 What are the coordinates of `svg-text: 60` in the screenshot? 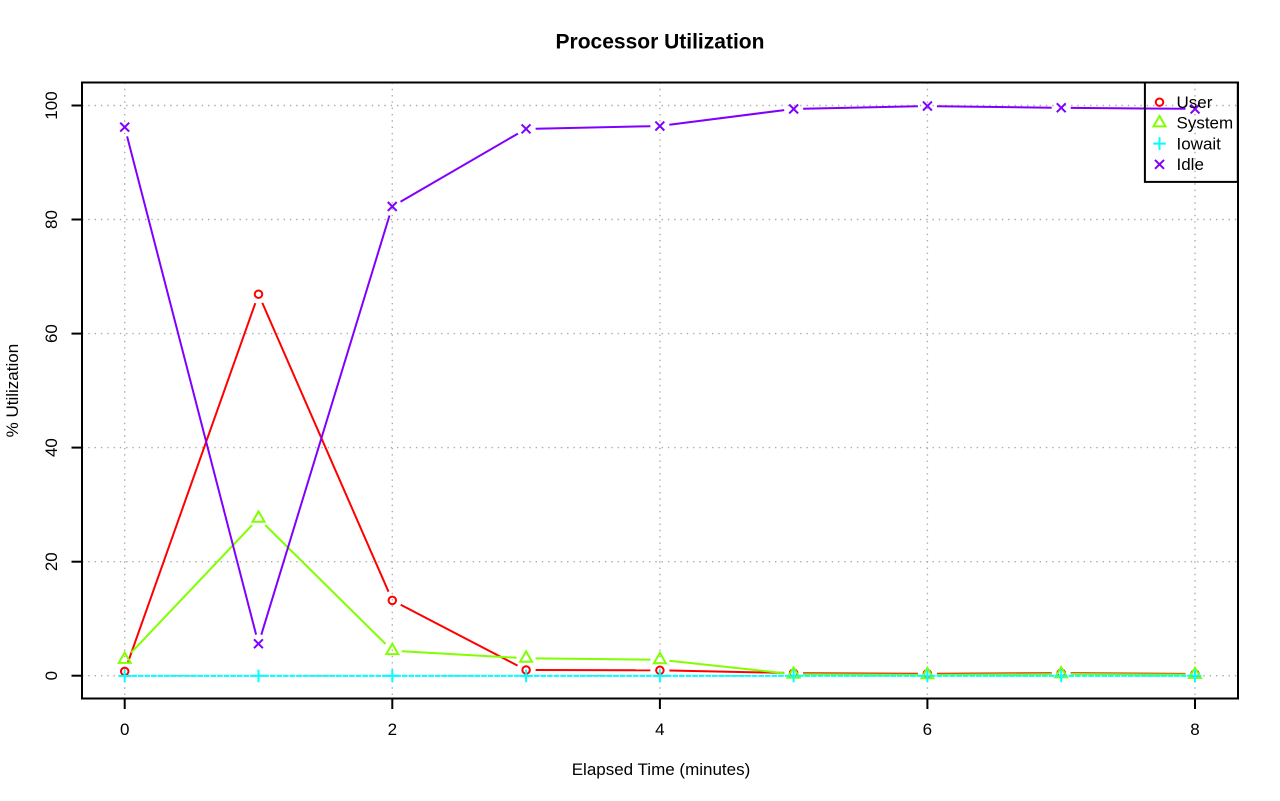 It's located at (51, 333).